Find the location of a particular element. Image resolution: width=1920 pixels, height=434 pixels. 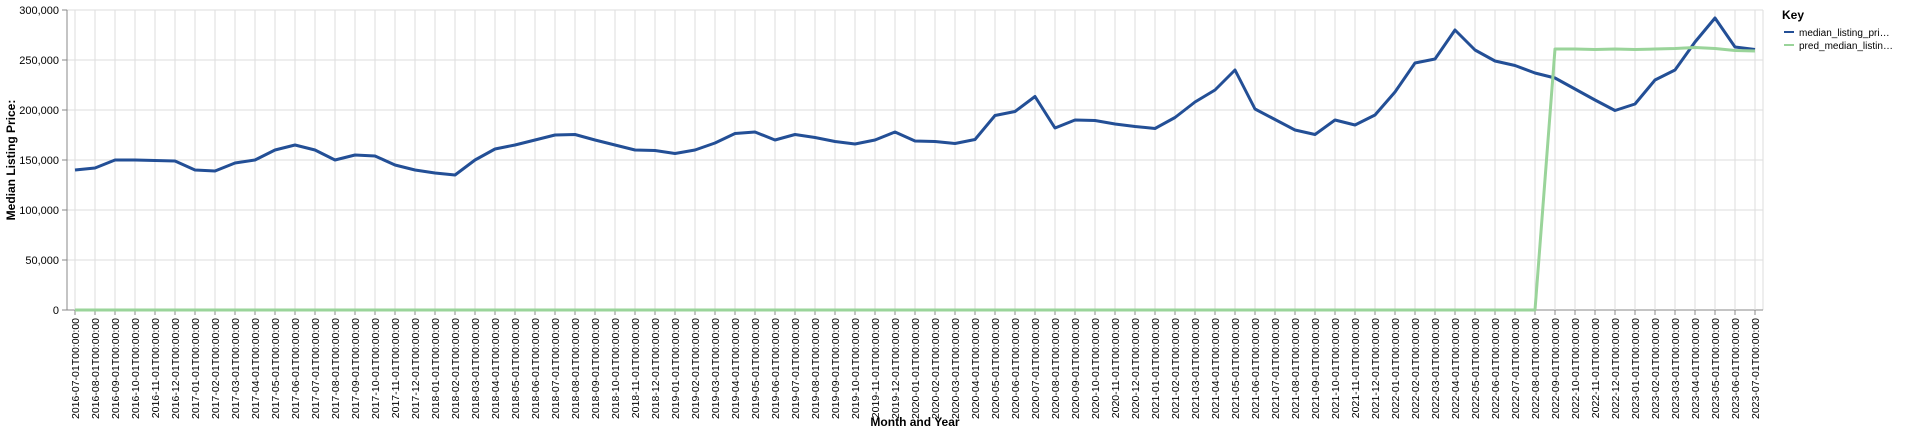

x-tick-label: 2023-03-01T00:00:00 is located at coordinates (1676, 368).